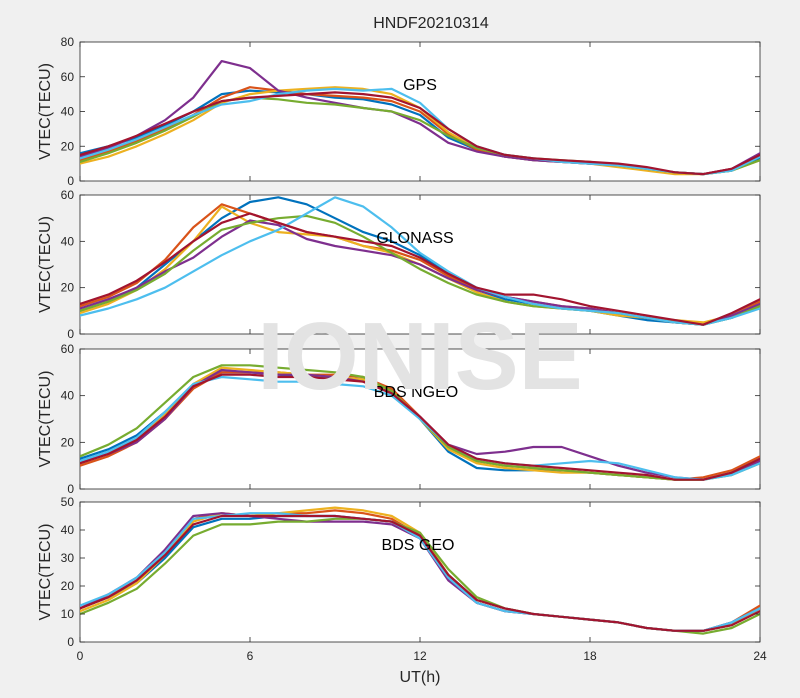  I want to click on watermark-text: IONISE, so click(419, 356).